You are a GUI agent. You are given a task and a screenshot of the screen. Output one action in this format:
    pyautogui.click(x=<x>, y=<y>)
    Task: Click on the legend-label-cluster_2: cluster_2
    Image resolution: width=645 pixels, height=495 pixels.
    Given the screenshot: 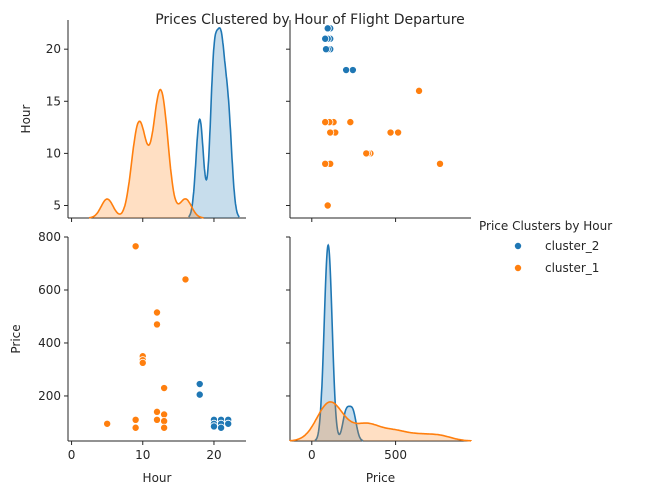 What is the action you would take?
    pyautogui.click(x=572, y=246)
    